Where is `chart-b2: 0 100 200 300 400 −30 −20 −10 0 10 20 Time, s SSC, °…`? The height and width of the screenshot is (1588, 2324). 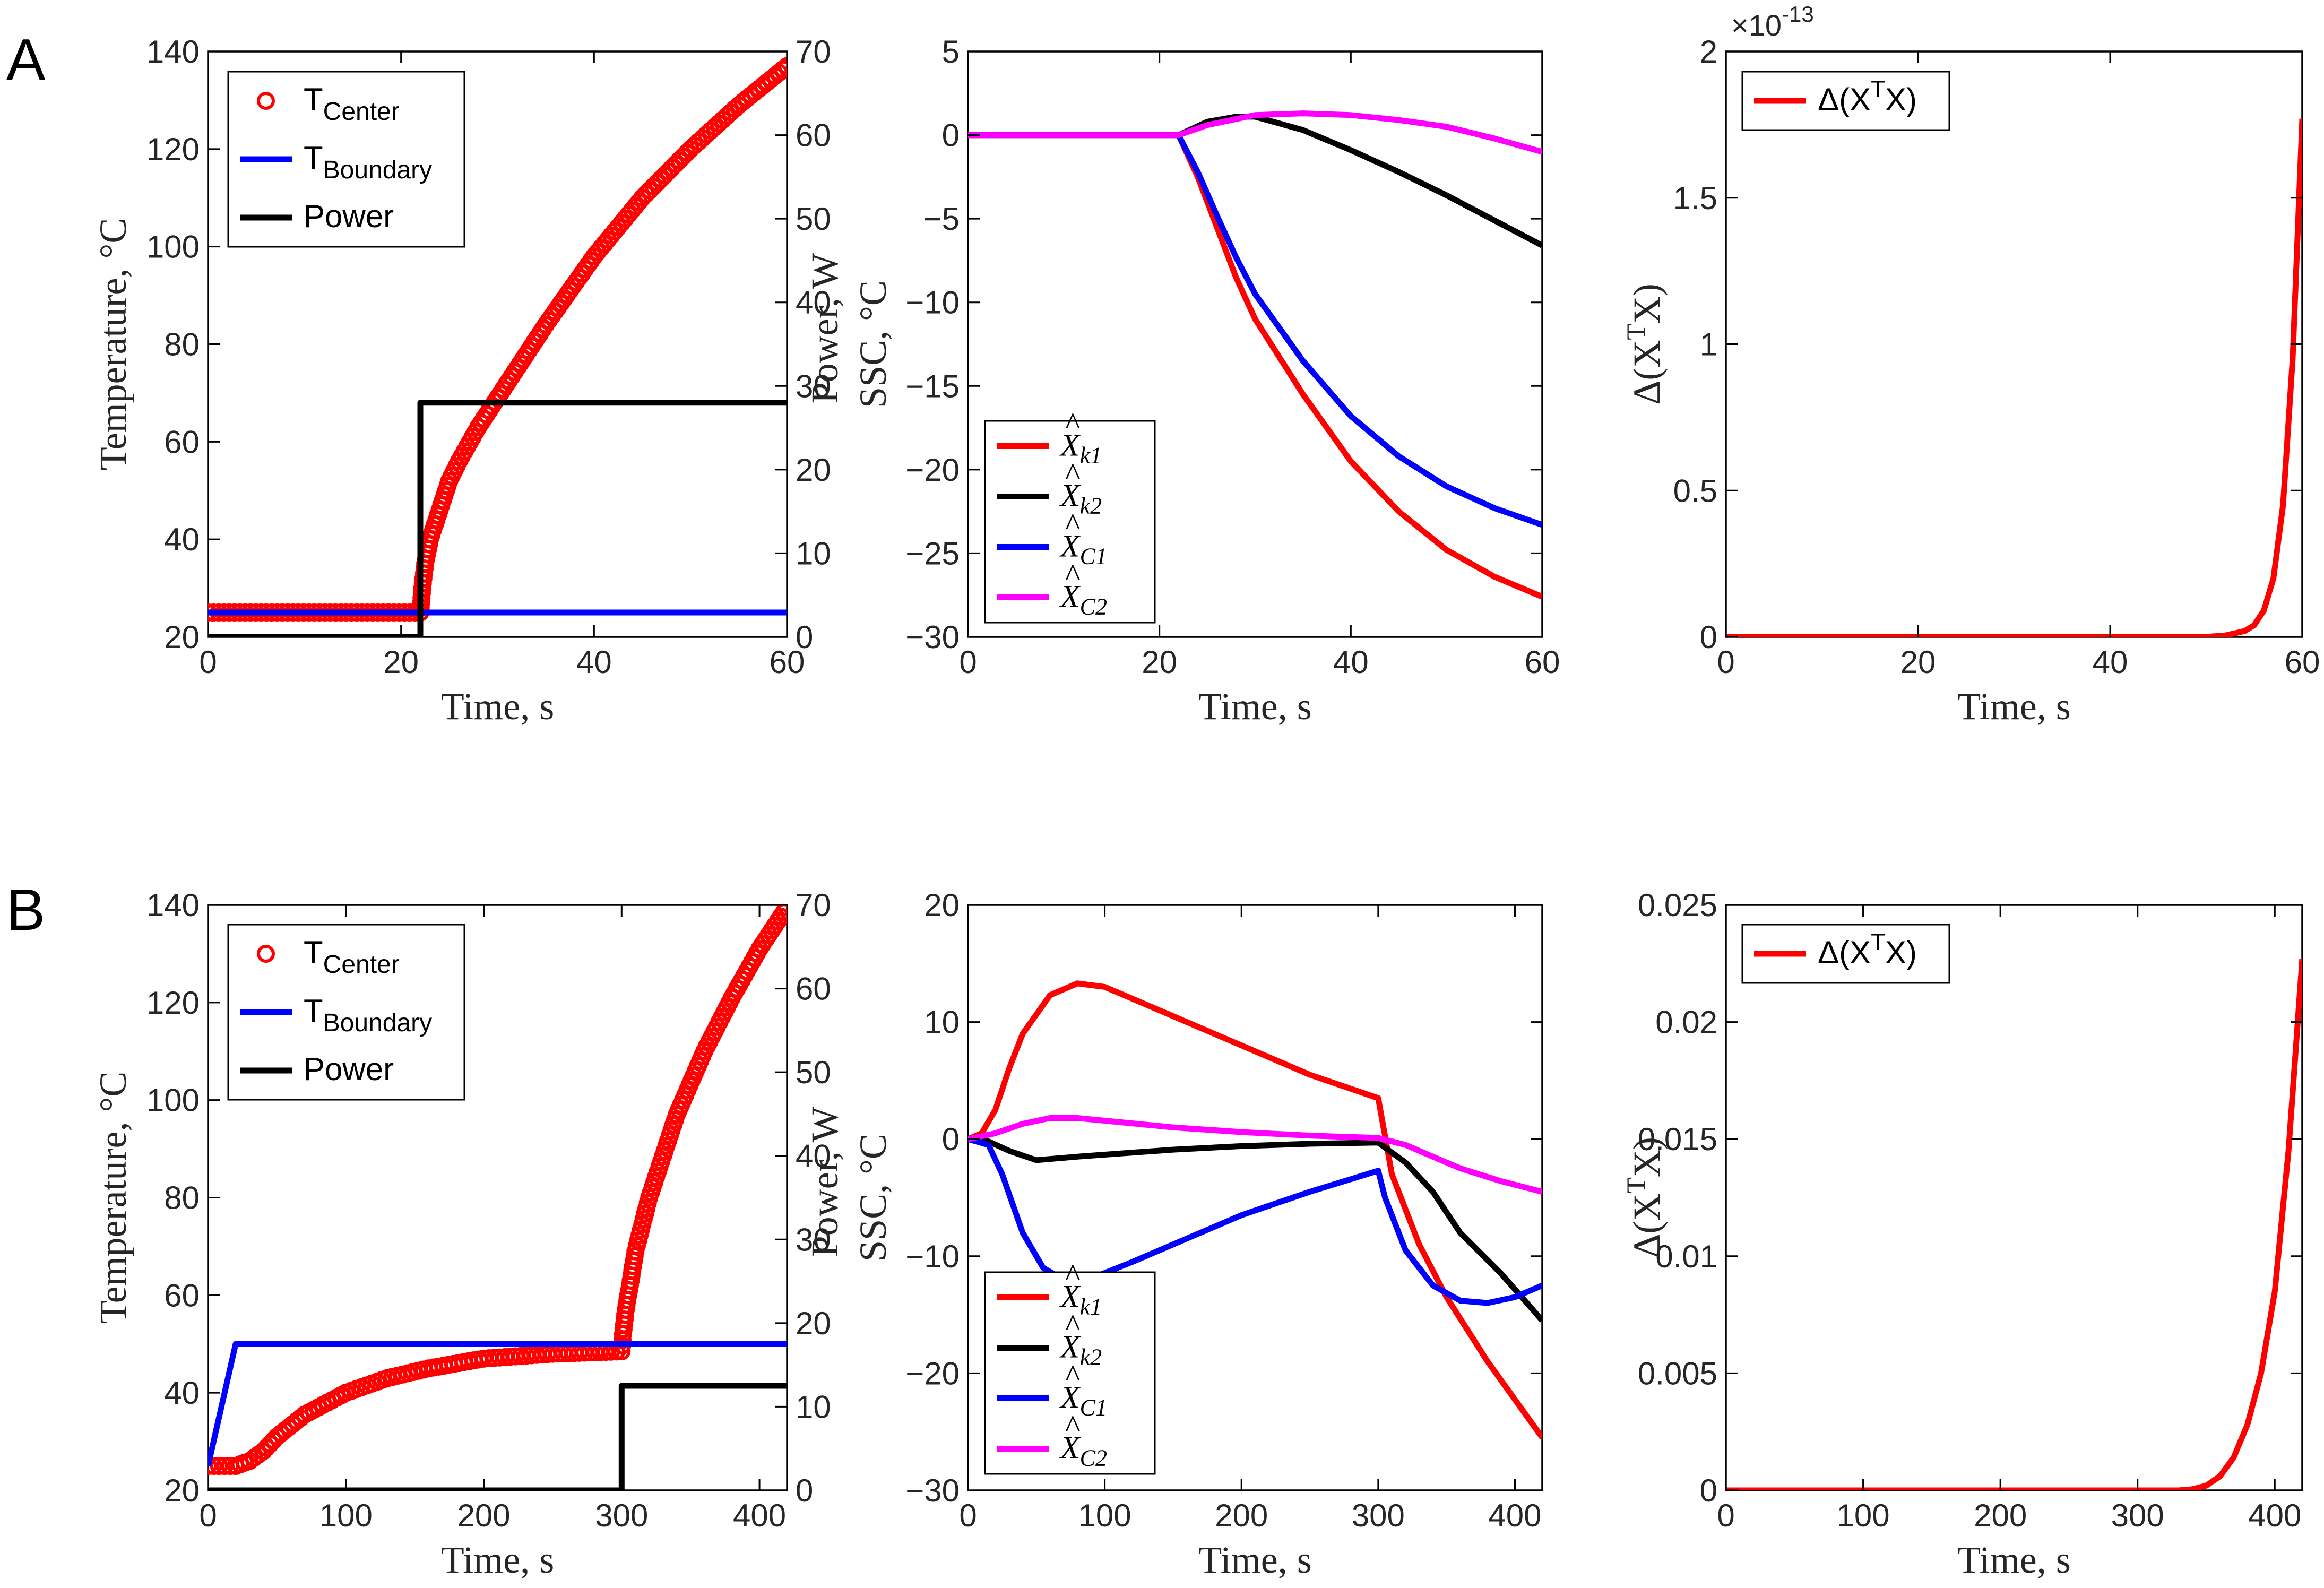 chart-b2: 0 100 200 300 400 −30 −20 −10 0 10 20 Time, s SSC, °… is located at coordinates (1197, 1234).